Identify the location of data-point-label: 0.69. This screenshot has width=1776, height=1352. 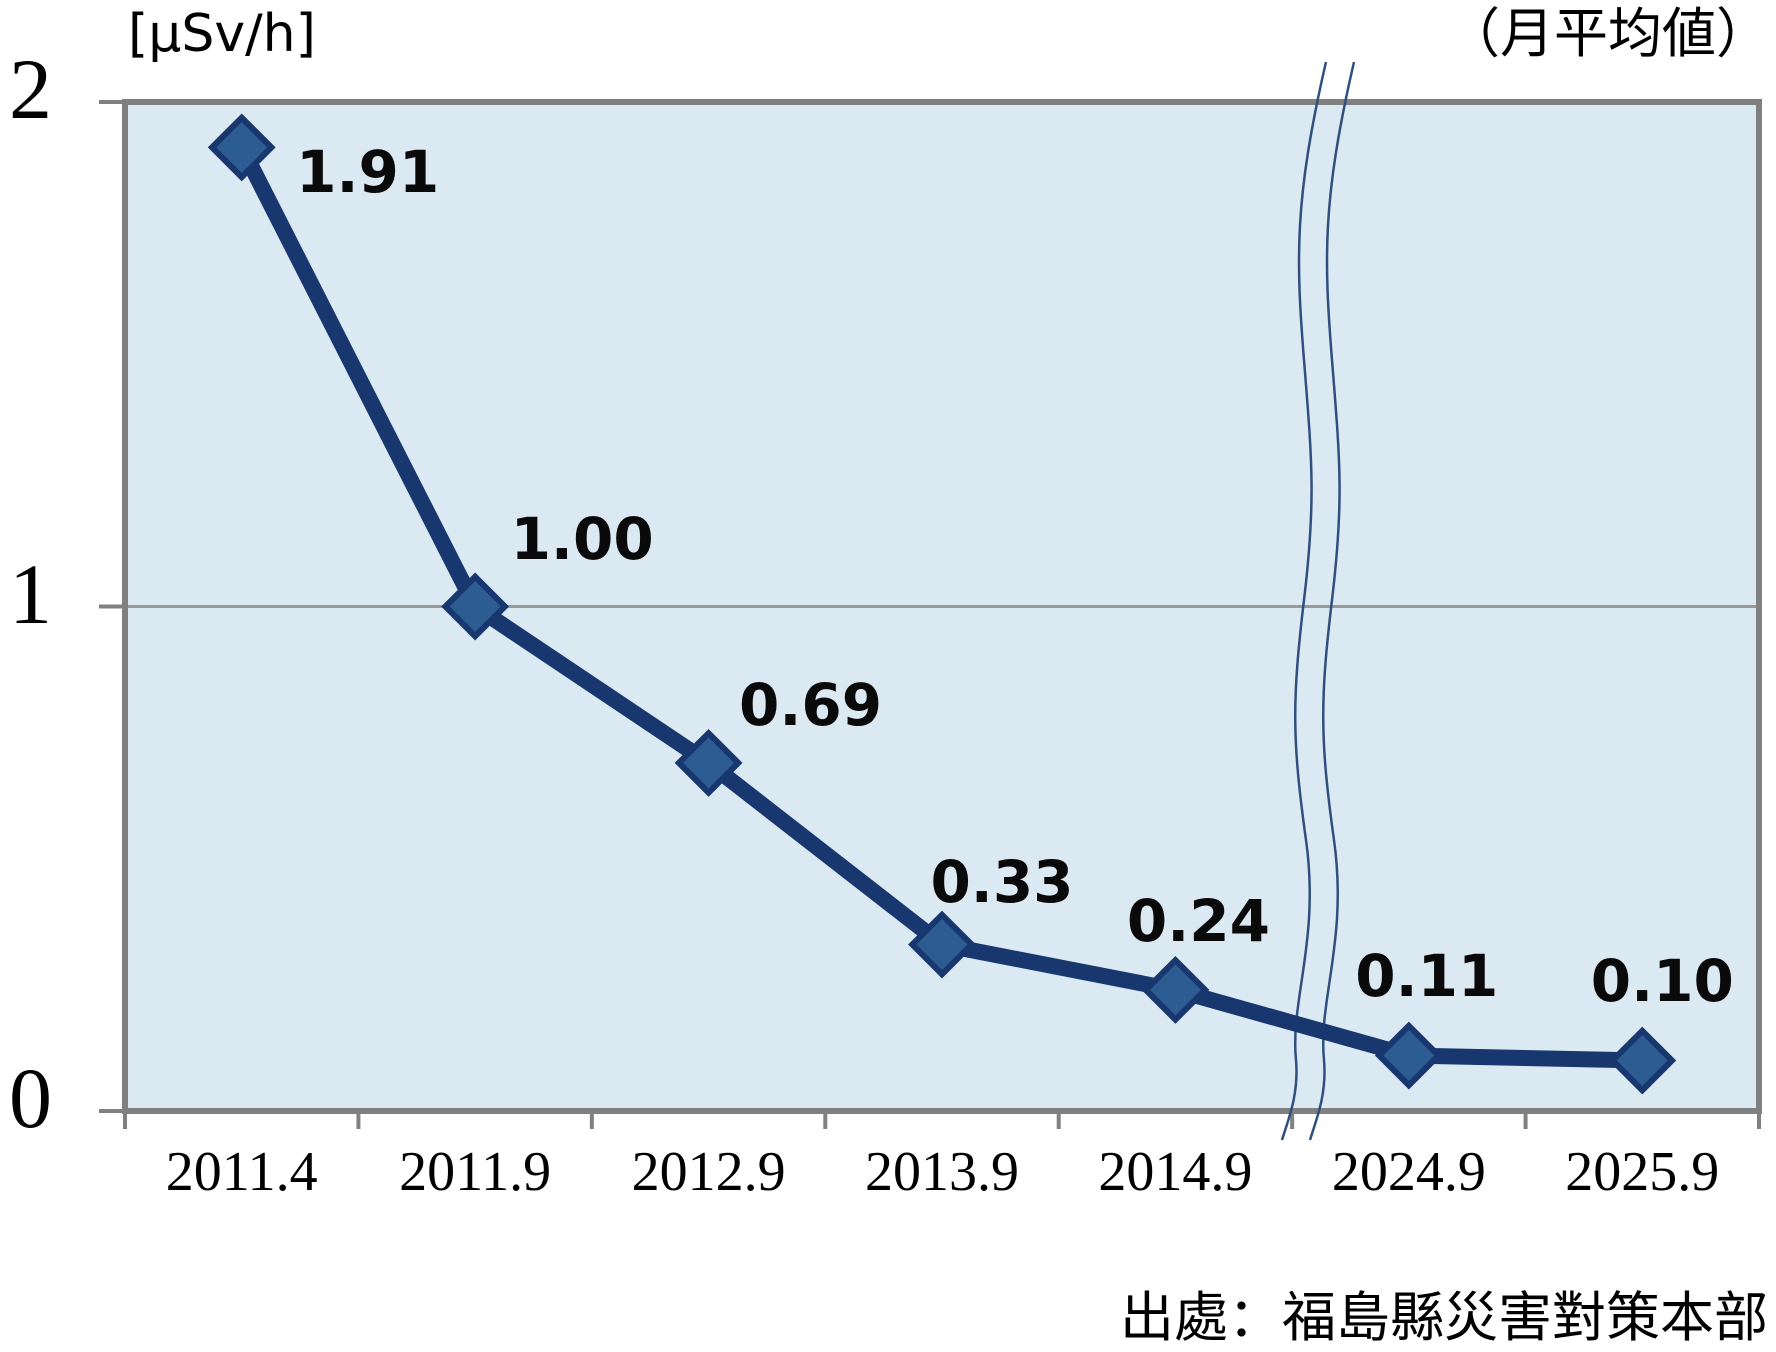
(811, 704).